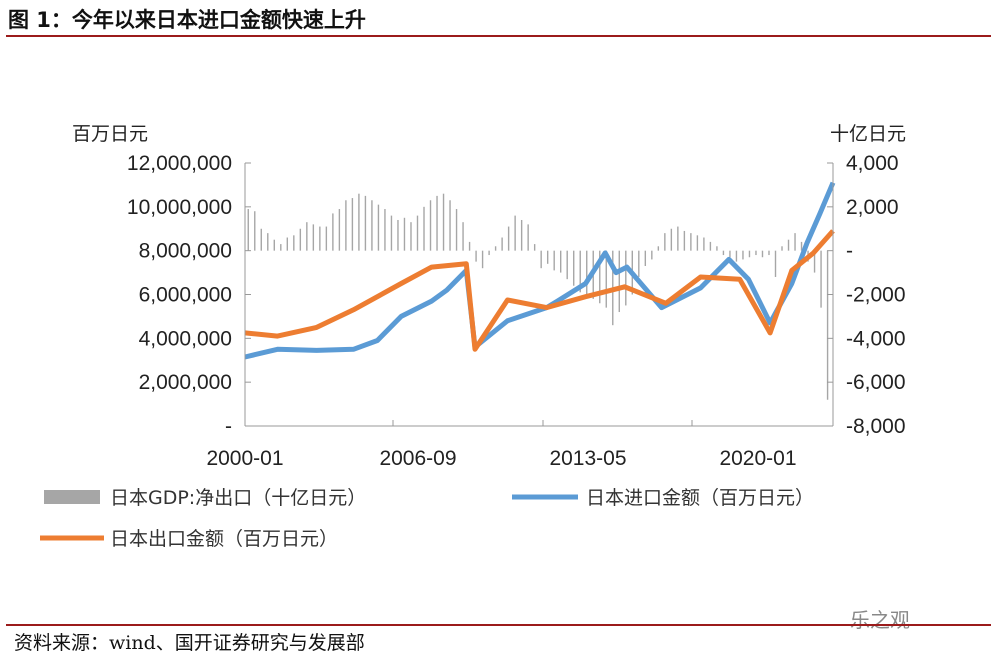 The height and width of the screenshot is (665, 991). Describe the element at coordinates (179, 207) in the screenshot. I see `left-tick-label: 10,000,000` at that location.